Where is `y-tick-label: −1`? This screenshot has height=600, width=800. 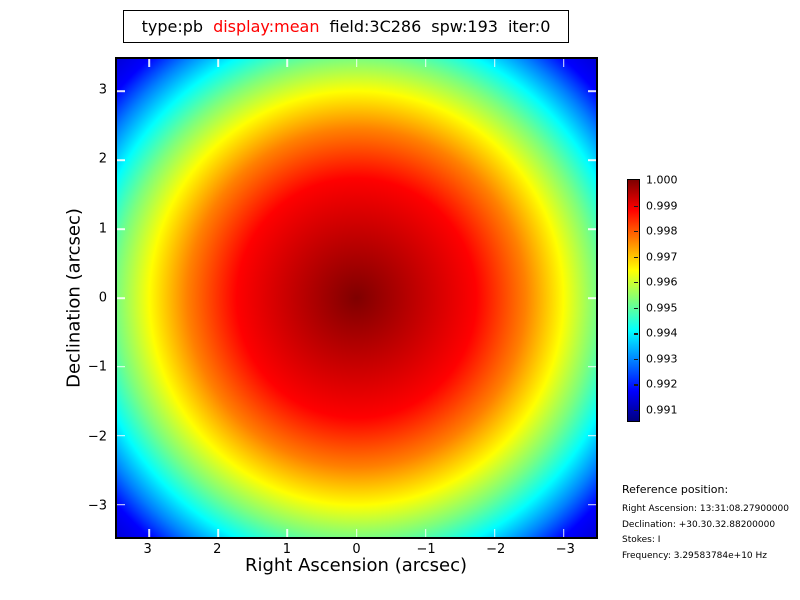
y-tick-label: −1 is located at coordinates (97, 367).